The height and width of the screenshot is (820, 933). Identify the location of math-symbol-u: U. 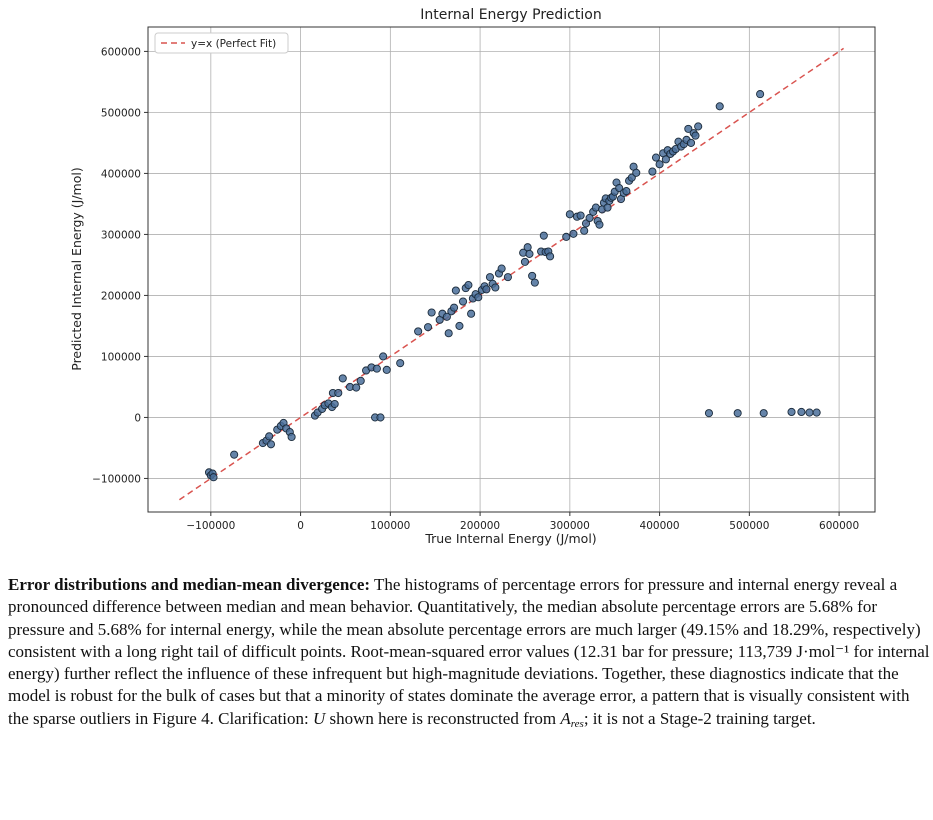
(319, 718).